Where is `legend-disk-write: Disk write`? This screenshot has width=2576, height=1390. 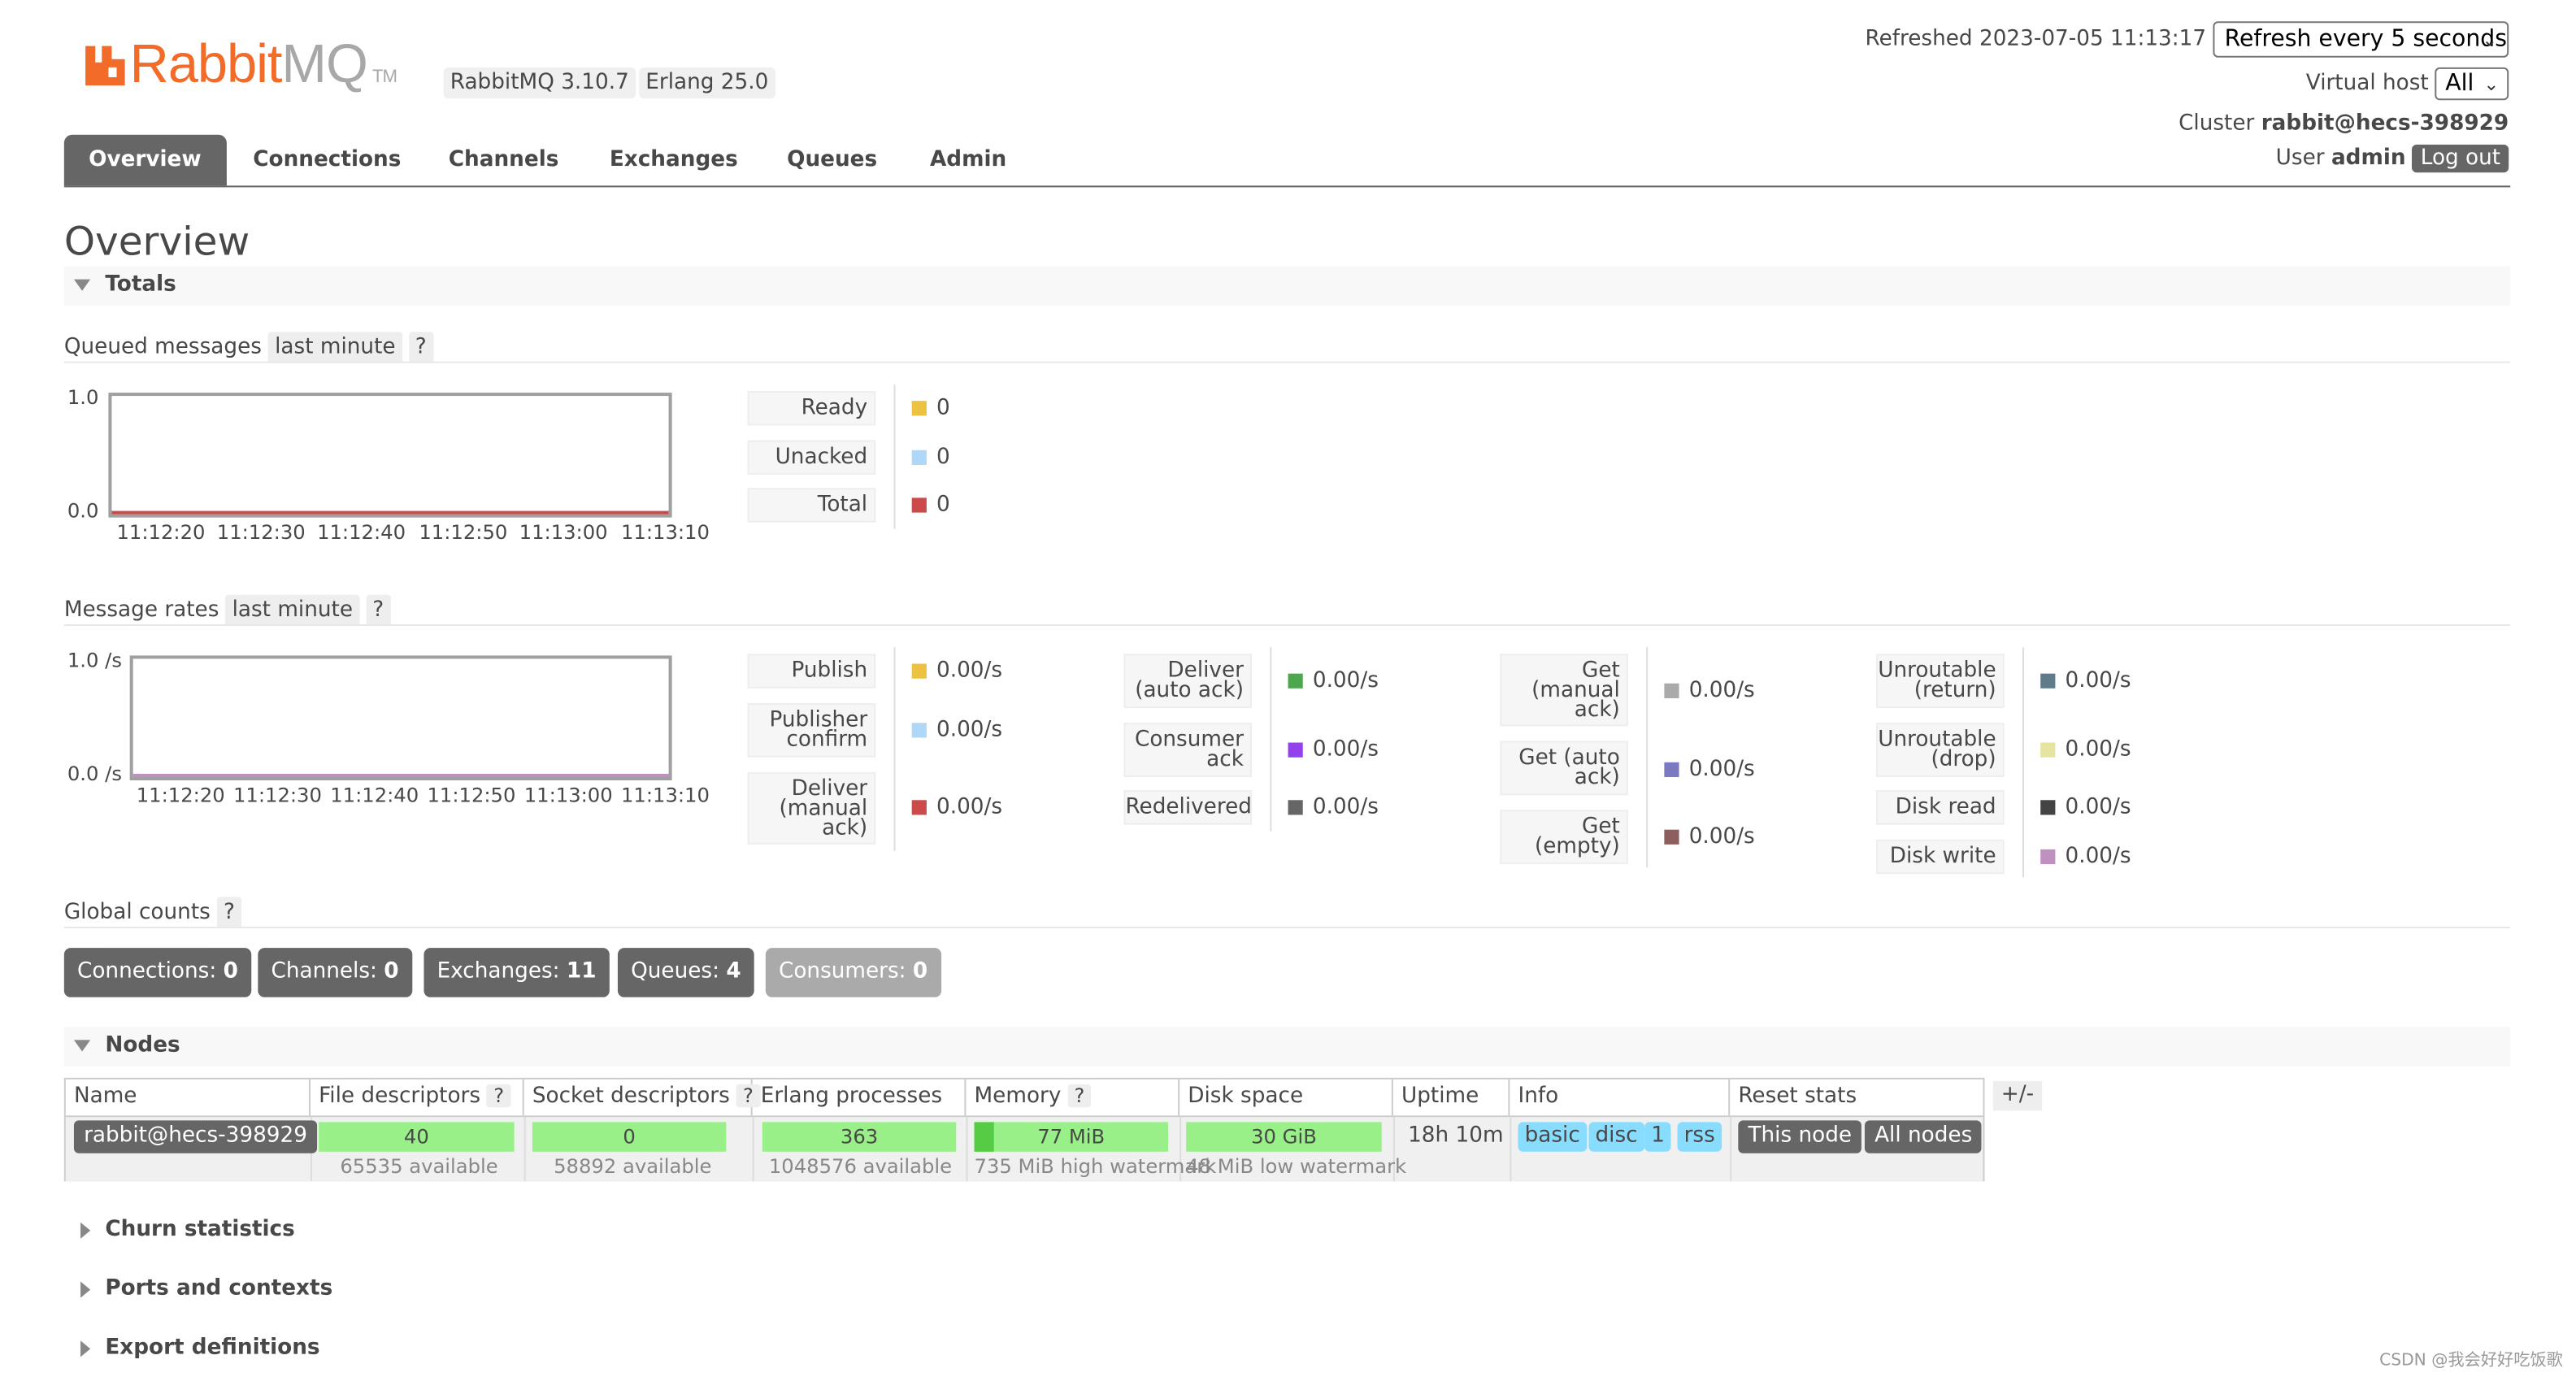
legend-disk-write: Disk write is located at coordinates (1940, 857).